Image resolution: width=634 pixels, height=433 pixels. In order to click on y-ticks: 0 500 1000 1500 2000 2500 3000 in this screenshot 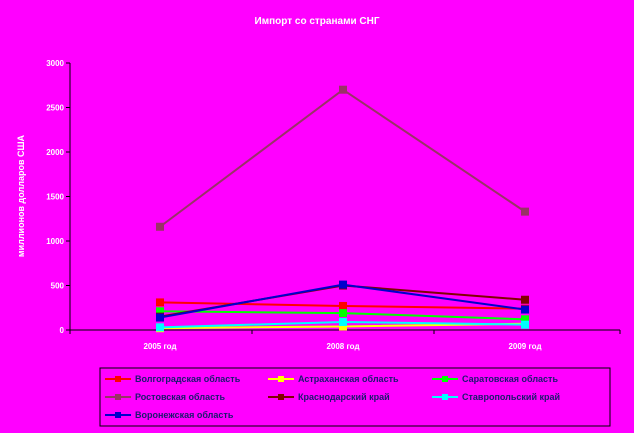, I will do `click(58, 197)`.